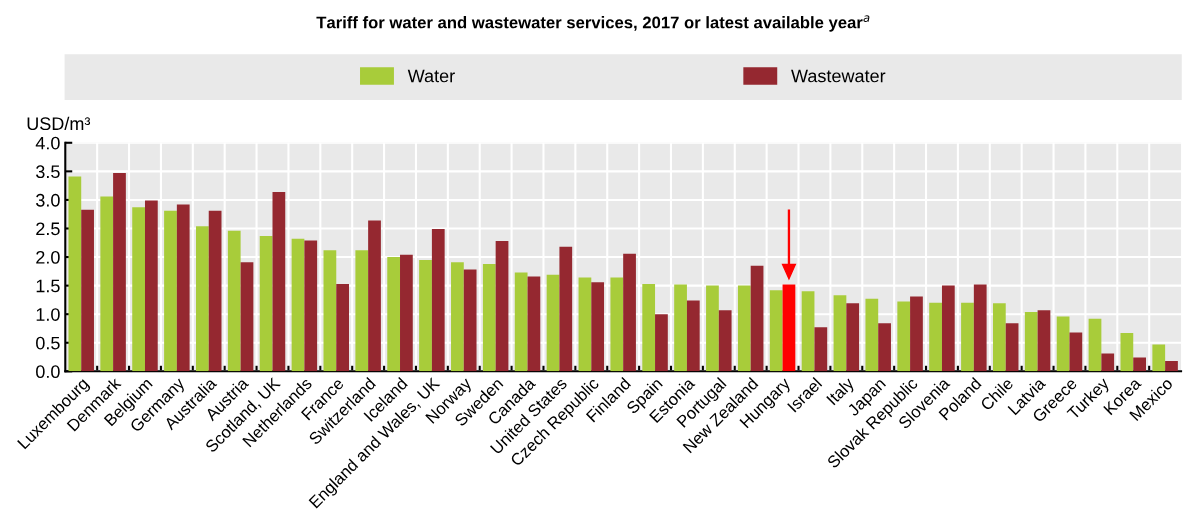  I want to click on legend-label: Wastewater, so click(838, 76).